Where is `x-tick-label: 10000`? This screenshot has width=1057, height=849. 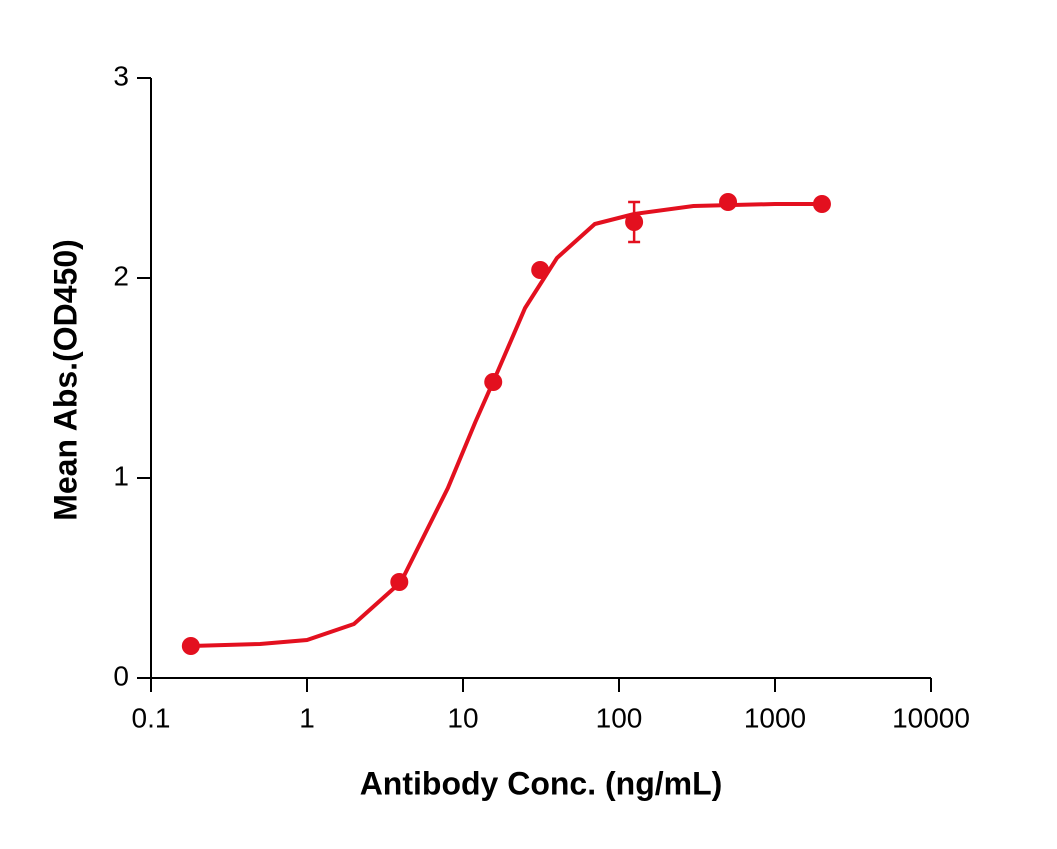
x-tick-label: 10000 is located at coordinates (931, 717).